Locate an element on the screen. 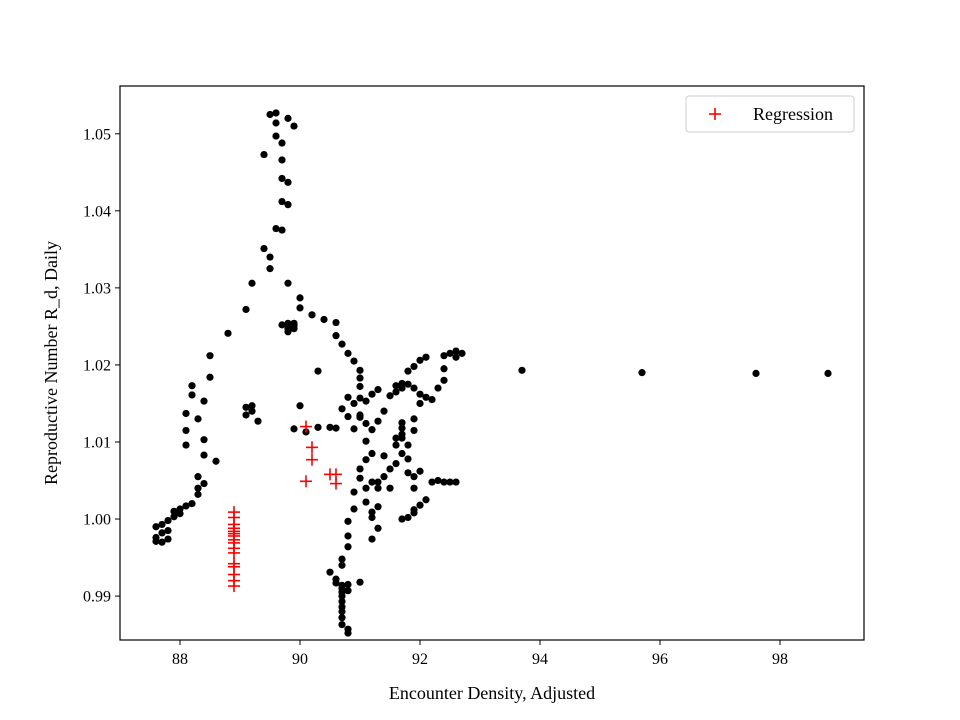 The width and height of the screenshot is (960, 720). x-tick-label: 92 is located at coordinates (420, 659).